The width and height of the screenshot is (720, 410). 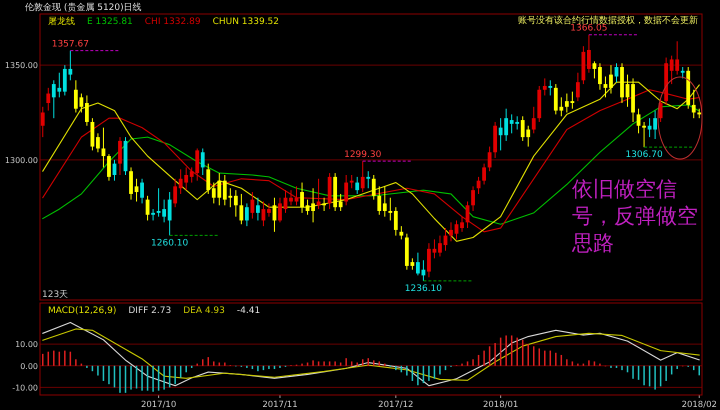 What do you see at coordinates (635, 216) in the screenshot?
I see `annotation: 依旧做空信号，反弹做空思路` at bounding box center [635, 216].